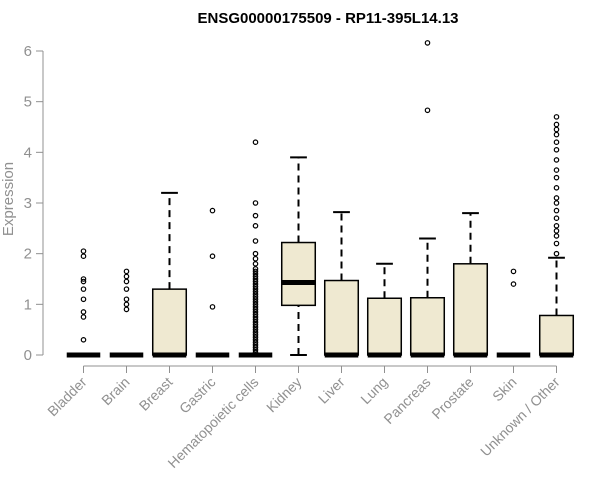 The width and height of the screenshot is (600, 500). What do you see at coordinates (197, 395) in the screenshot?
I see `x-tick-label: Gastric` at bounding box center [197, 395].